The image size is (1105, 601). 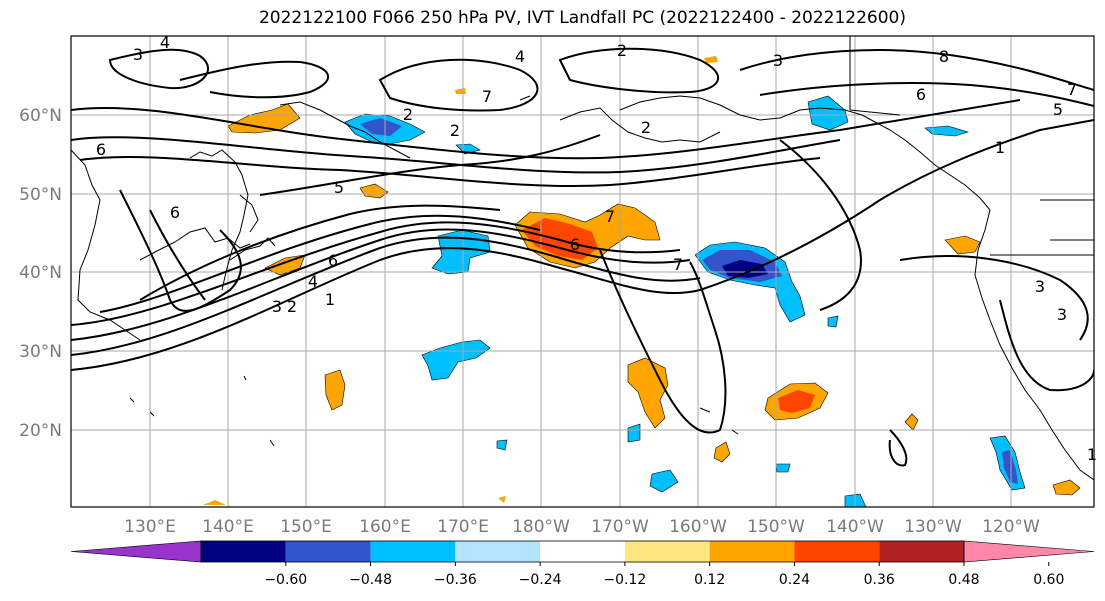 What do you see at coordinates (385, 527) in the screenshot?
I see `longitude-label: 160°E` at bounding box center [385, 527].